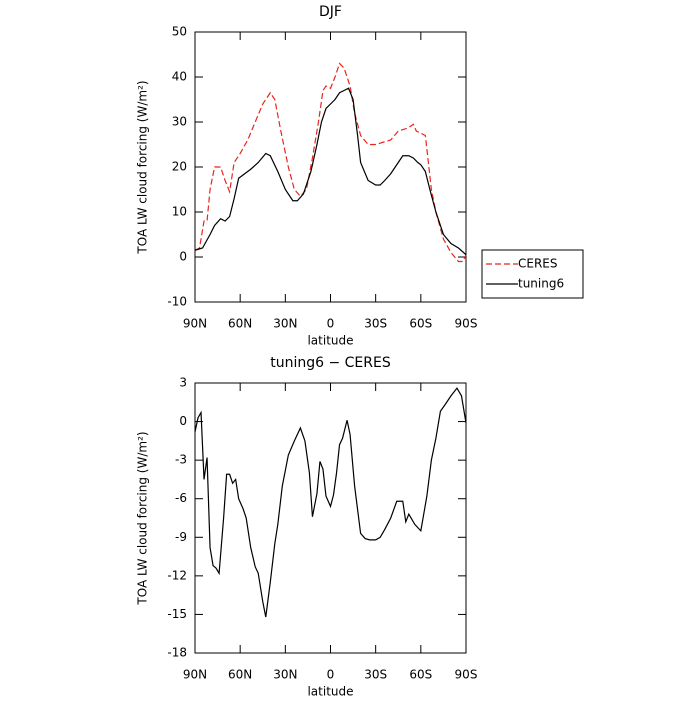 The height and width of the screenshot is (704, 700). What do you see at coordinates (532, 274) in the screenshot?
I see `legend-box` at bounding box center [532, 274].